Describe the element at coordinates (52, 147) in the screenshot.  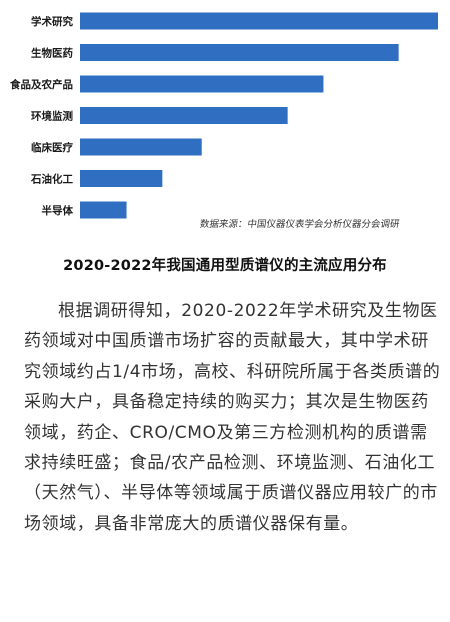
I see `category-label-5: 临床医疗` at that location.